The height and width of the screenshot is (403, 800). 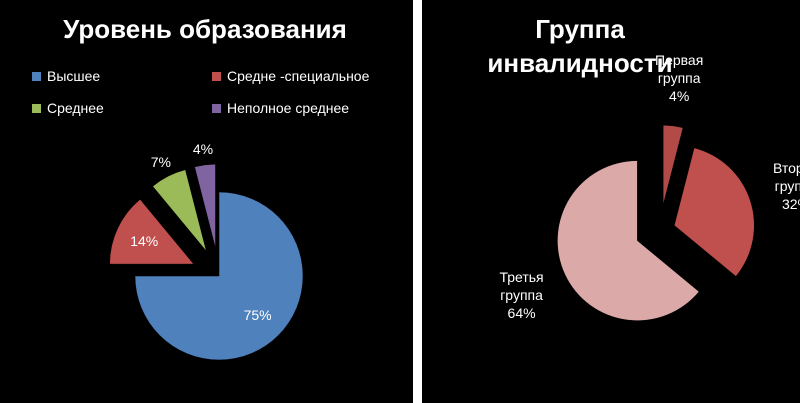 What do you see at coordinates (205, 29) in the screenshot?
I see `chart-title: Уровень образования` at bounding box center [205, 29].